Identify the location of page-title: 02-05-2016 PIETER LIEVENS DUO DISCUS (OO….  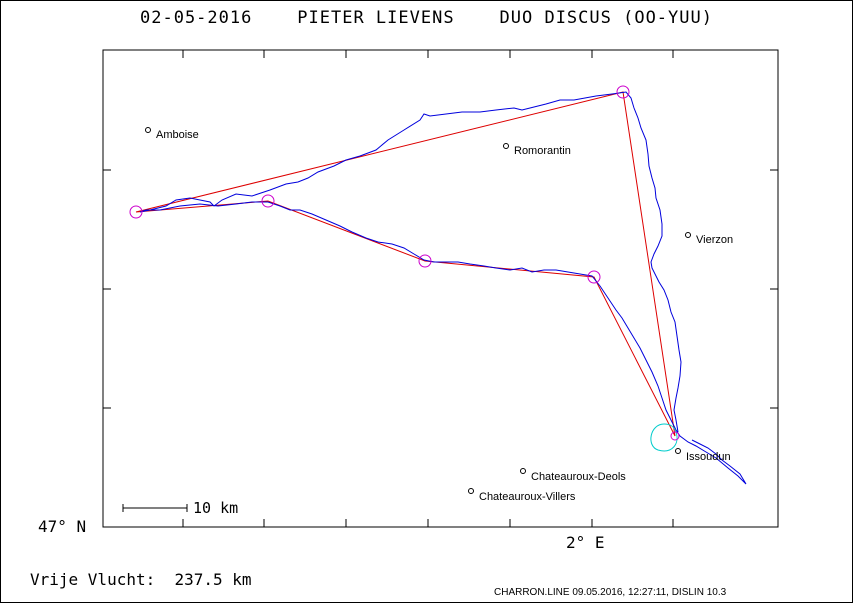
(426, 18).